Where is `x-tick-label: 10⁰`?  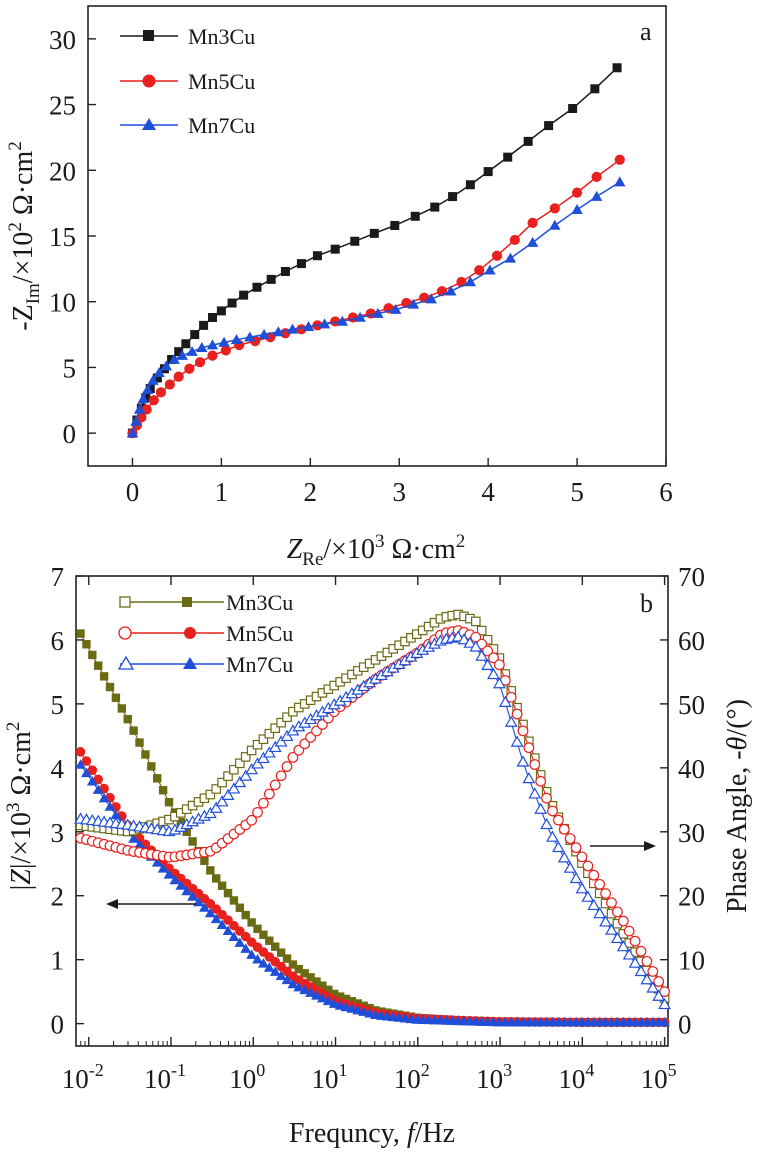
x-tick-label: 10⁰ is located at coordinates (247, 1077).